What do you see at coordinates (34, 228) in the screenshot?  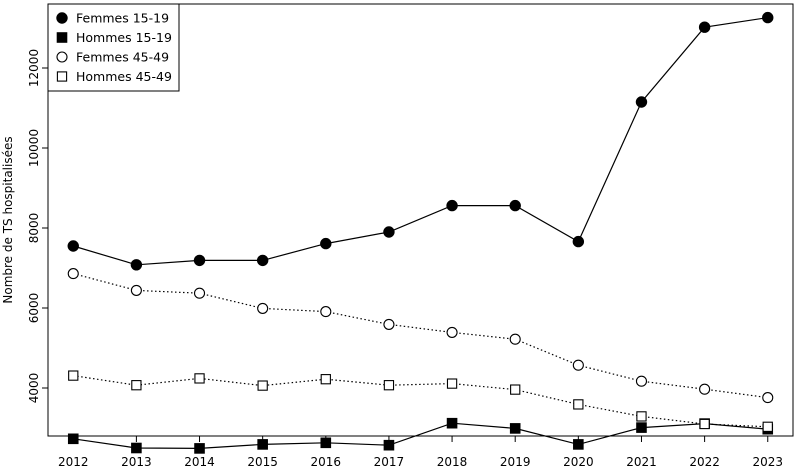 I see `y-tick-label: 8000` at bounding box center [34, 228].